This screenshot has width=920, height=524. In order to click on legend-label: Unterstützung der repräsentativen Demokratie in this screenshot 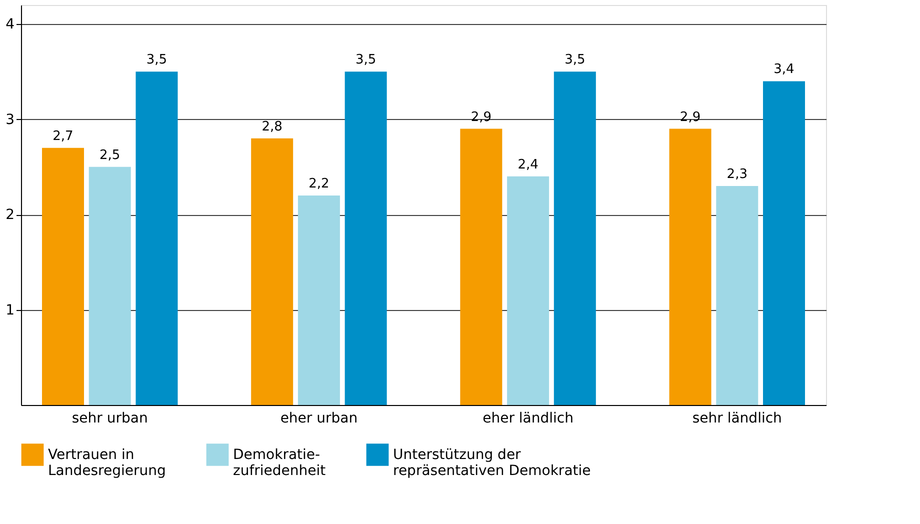, I will do `click(492, 462)`.